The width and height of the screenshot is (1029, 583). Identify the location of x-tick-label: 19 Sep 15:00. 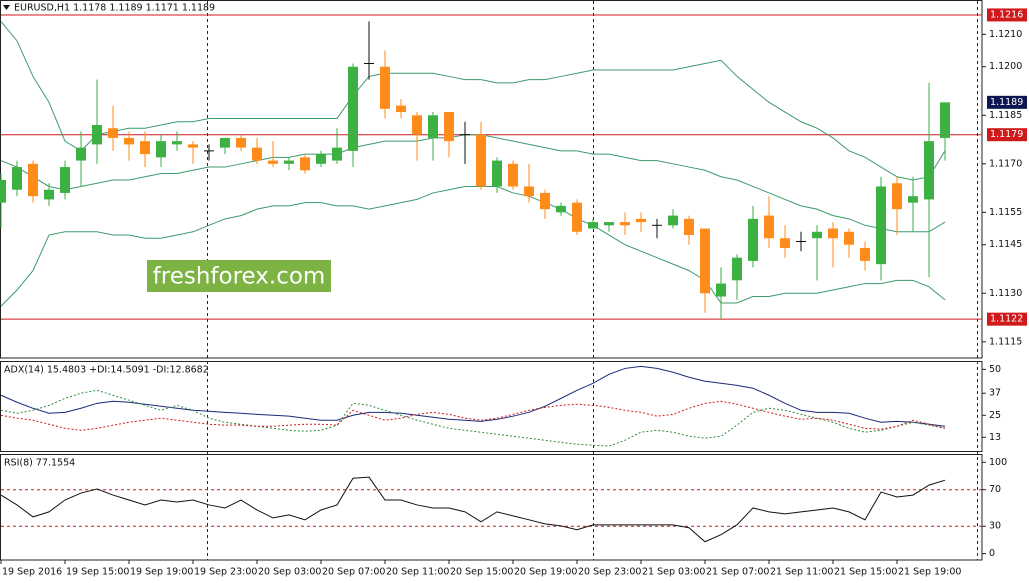
(97, 572).